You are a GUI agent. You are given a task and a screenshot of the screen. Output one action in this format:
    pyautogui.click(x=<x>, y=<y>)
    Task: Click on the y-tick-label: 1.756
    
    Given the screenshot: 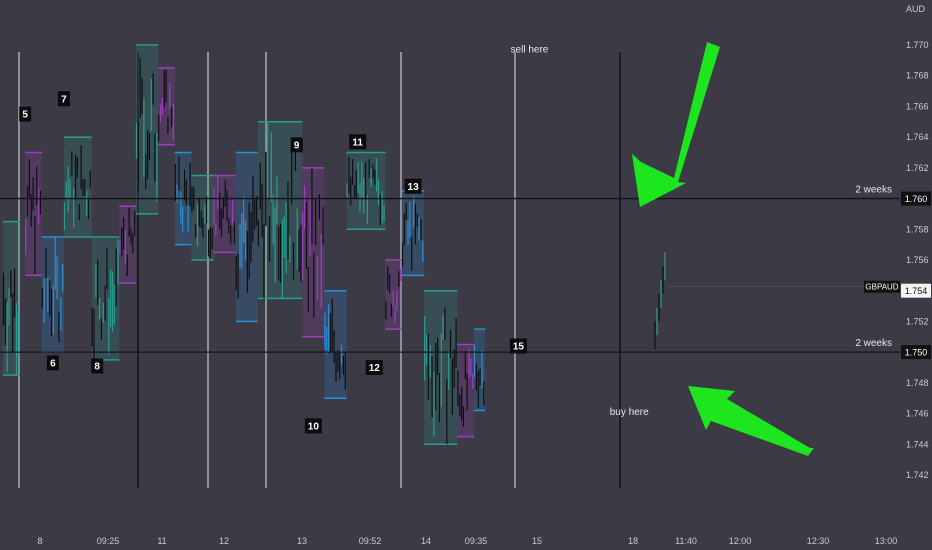 What is the action you would take?
    pyautogui.click(x=917, y=260)
    